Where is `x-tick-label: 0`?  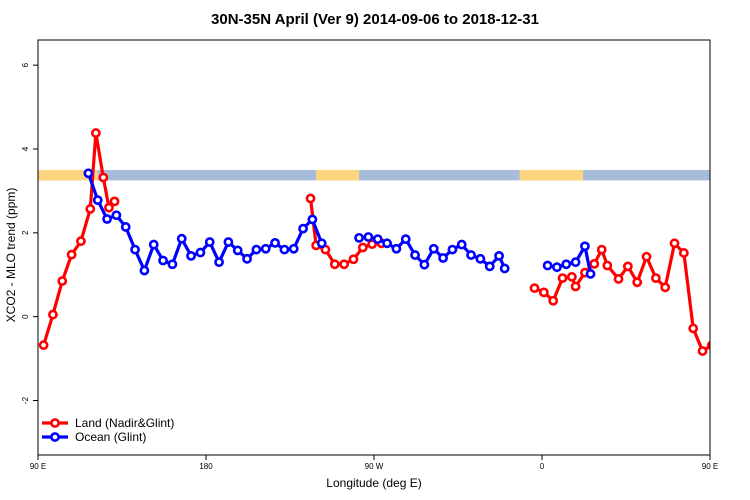 x-tick-label: 0 is located at coordinates (542, 466).